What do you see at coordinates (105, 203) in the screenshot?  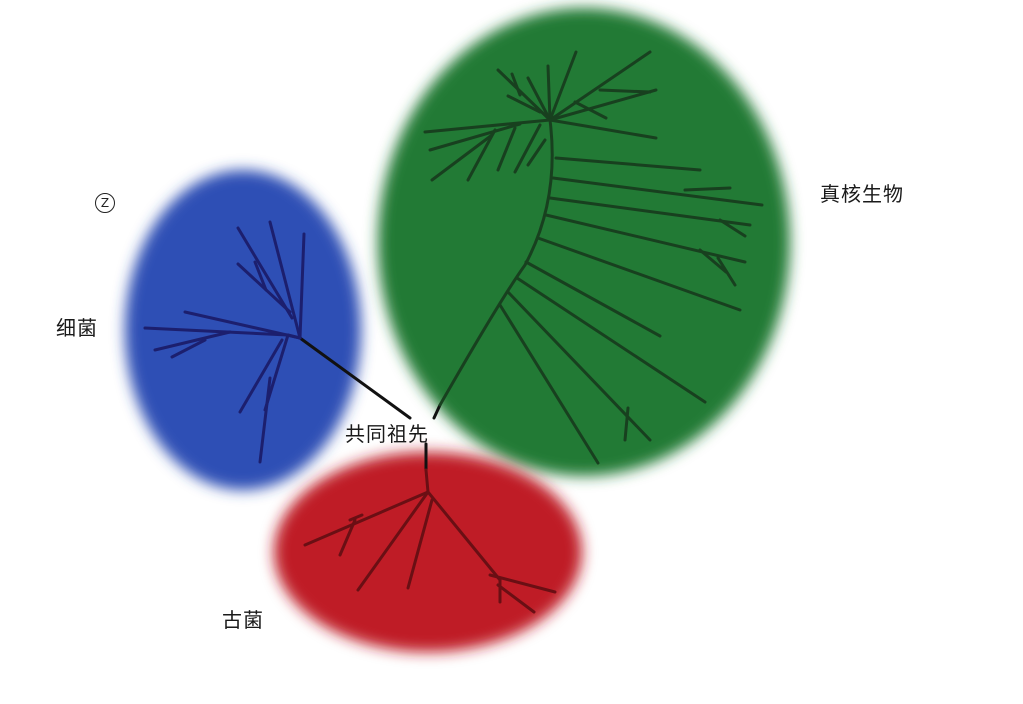 I see `figure-marker: Z` at bounding box center [105, 203].